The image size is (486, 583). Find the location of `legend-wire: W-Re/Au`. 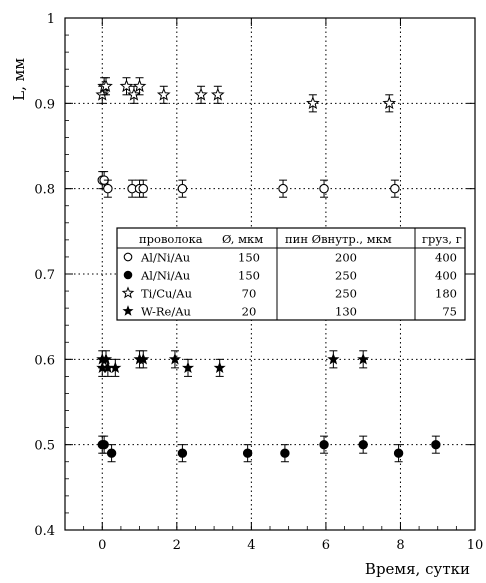

legend-wire: W-Re/Au is located at coordinates (166, 312).